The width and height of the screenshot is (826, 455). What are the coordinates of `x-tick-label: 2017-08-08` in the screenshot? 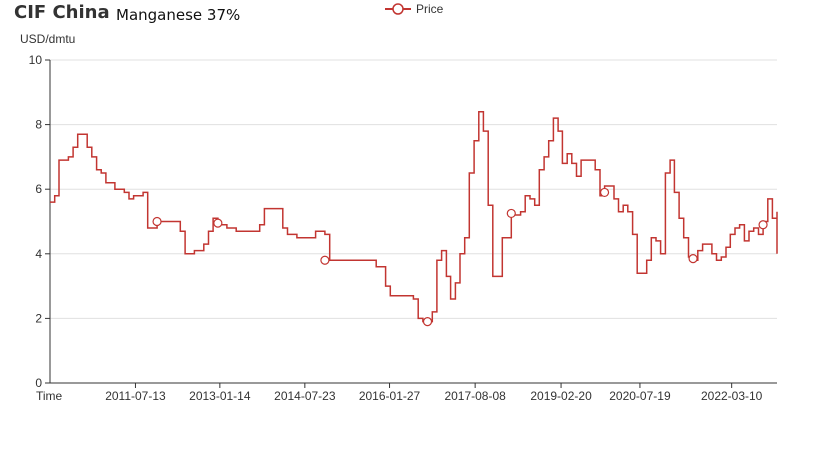 It's located at (475, 396).